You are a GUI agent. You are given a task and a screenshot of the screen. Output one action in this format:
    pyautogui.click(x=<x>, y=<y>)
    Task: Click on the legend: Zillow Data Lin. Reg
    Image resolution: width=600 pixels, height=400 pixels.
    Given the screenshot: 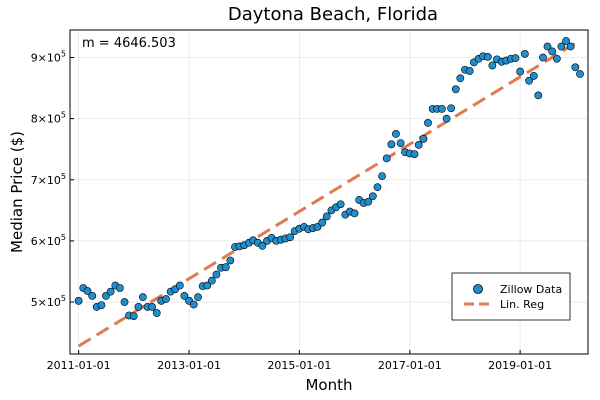 What is the action you would take?
    pyautogui.click(x=511, y=296)
    